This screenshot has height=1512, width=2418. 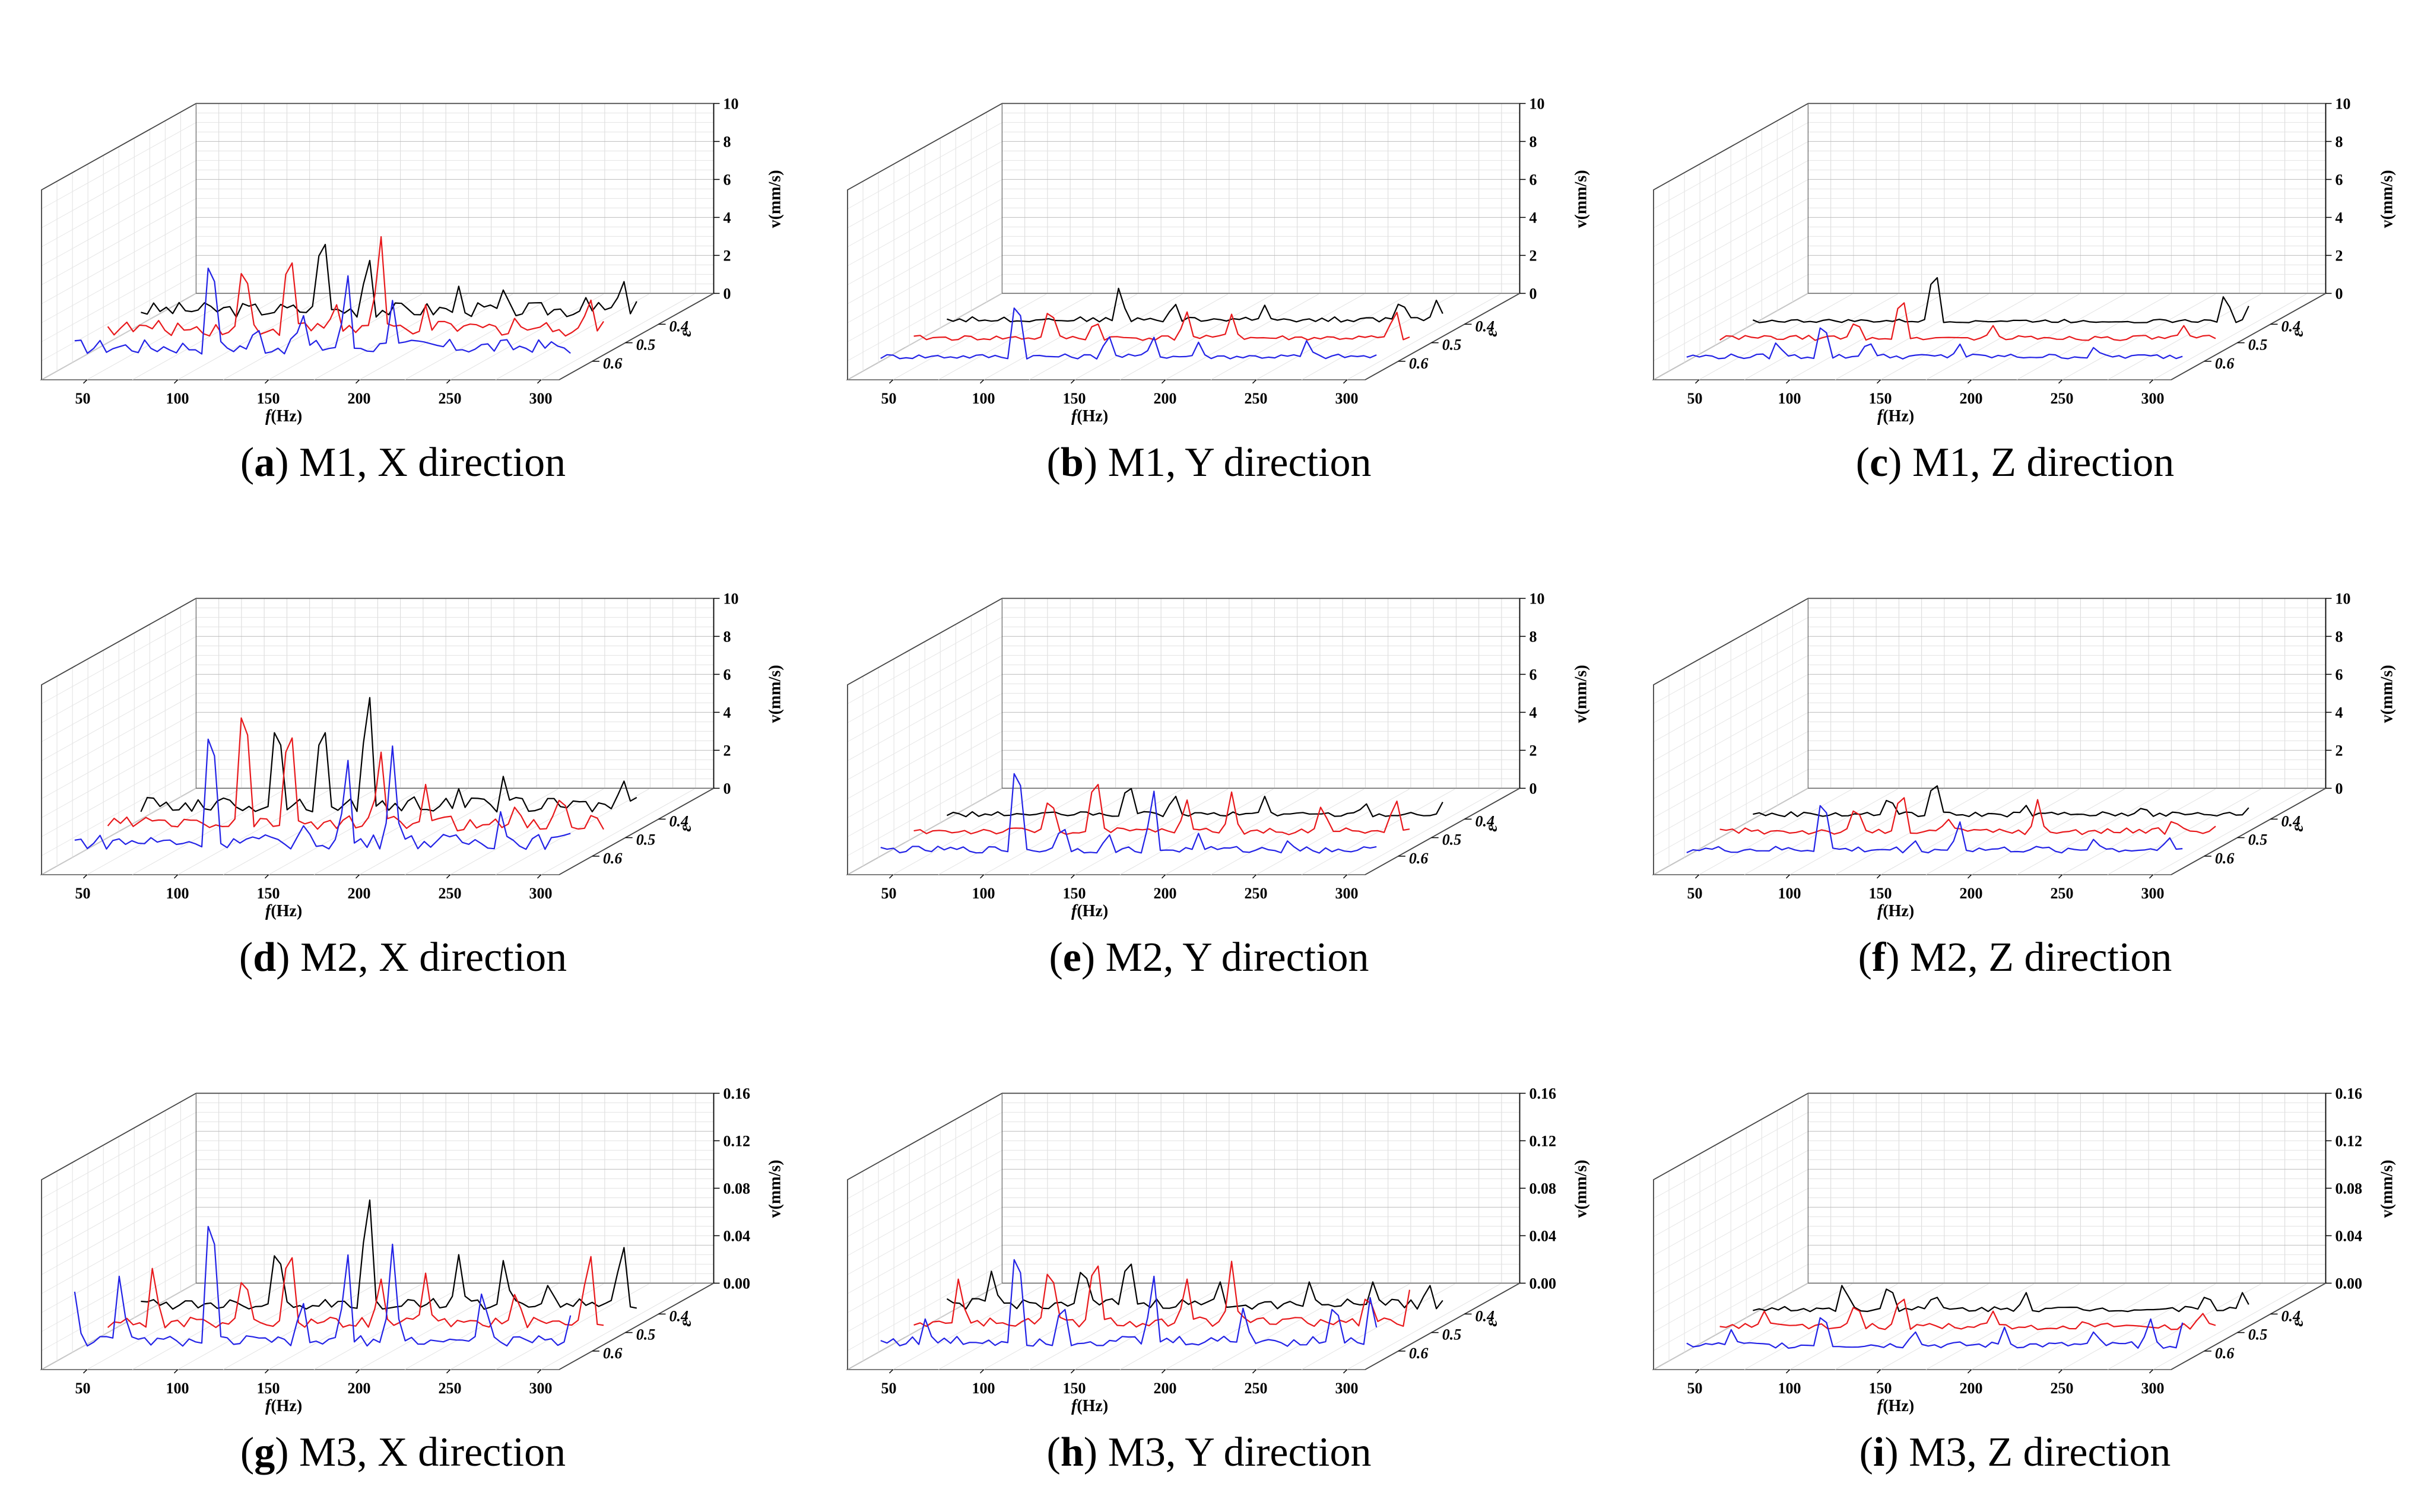 I want to click on depth-tick-label: 0.4, so click(x=1485, y=821).